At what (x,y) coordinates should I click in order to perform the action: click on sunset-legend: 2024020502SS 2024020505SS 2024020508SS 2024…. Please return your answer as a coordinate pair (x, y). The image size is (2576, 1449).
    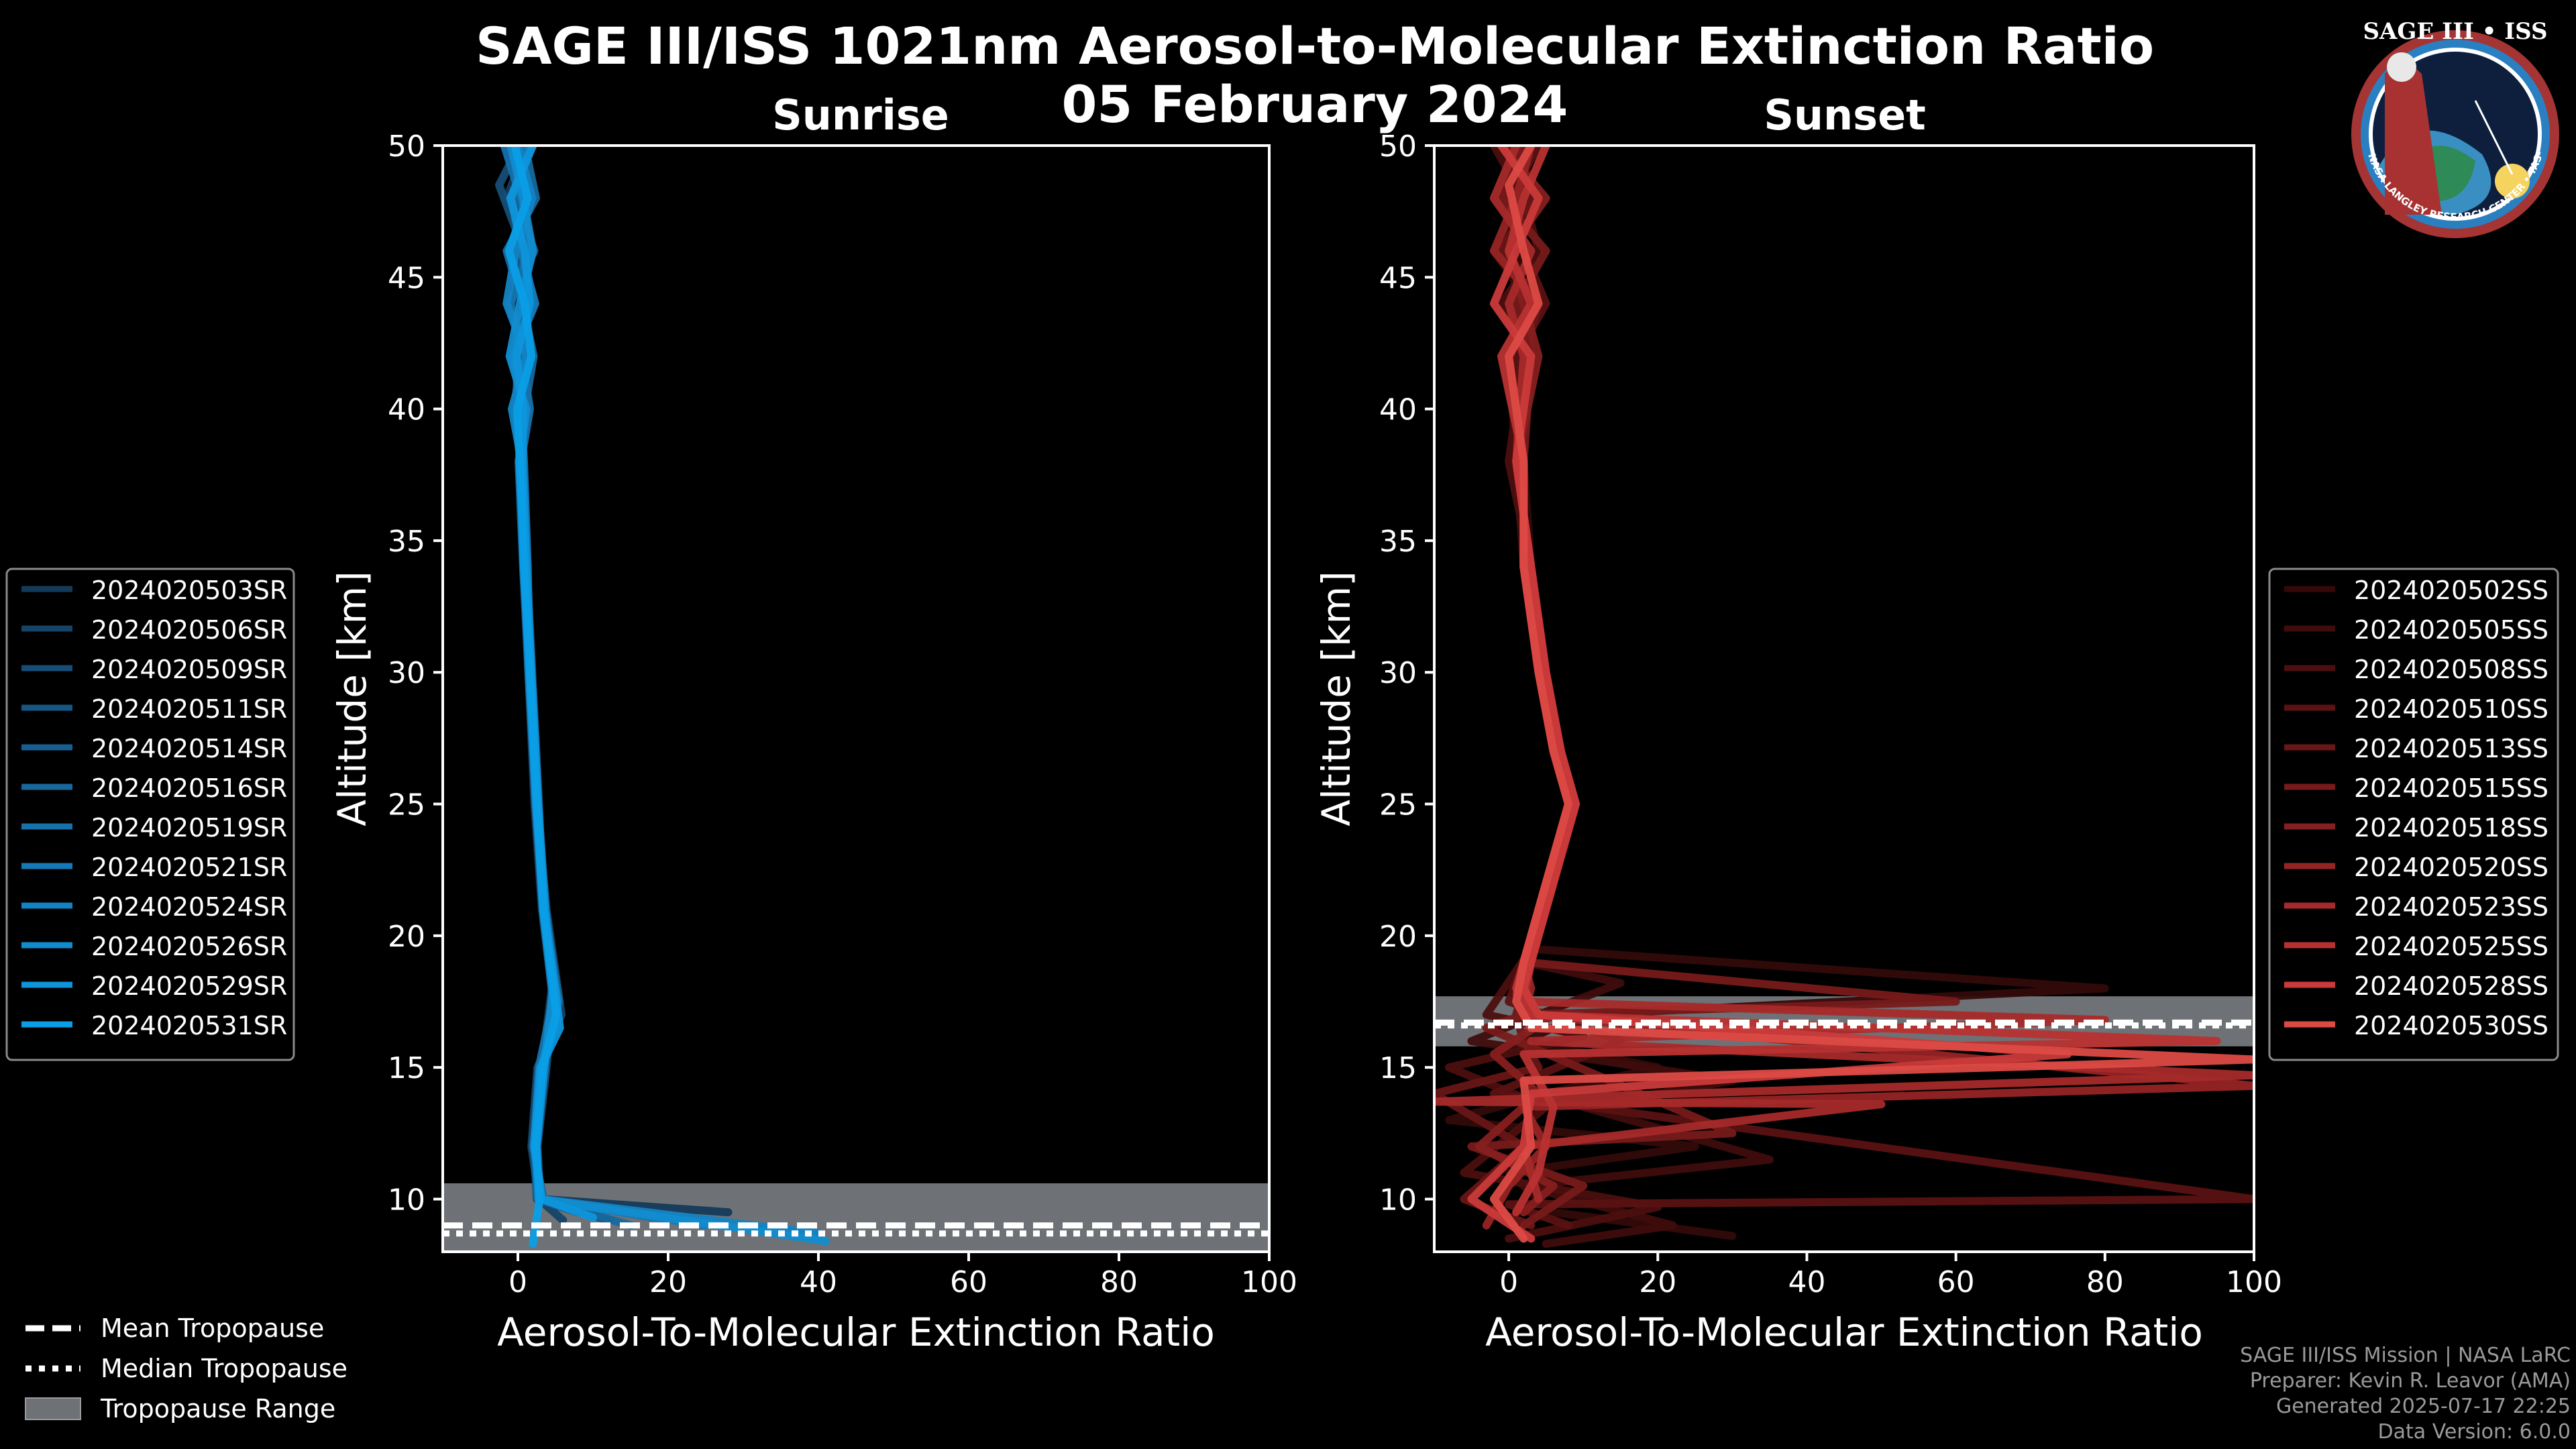
    Looking at the image, I should click on (2413, 814).